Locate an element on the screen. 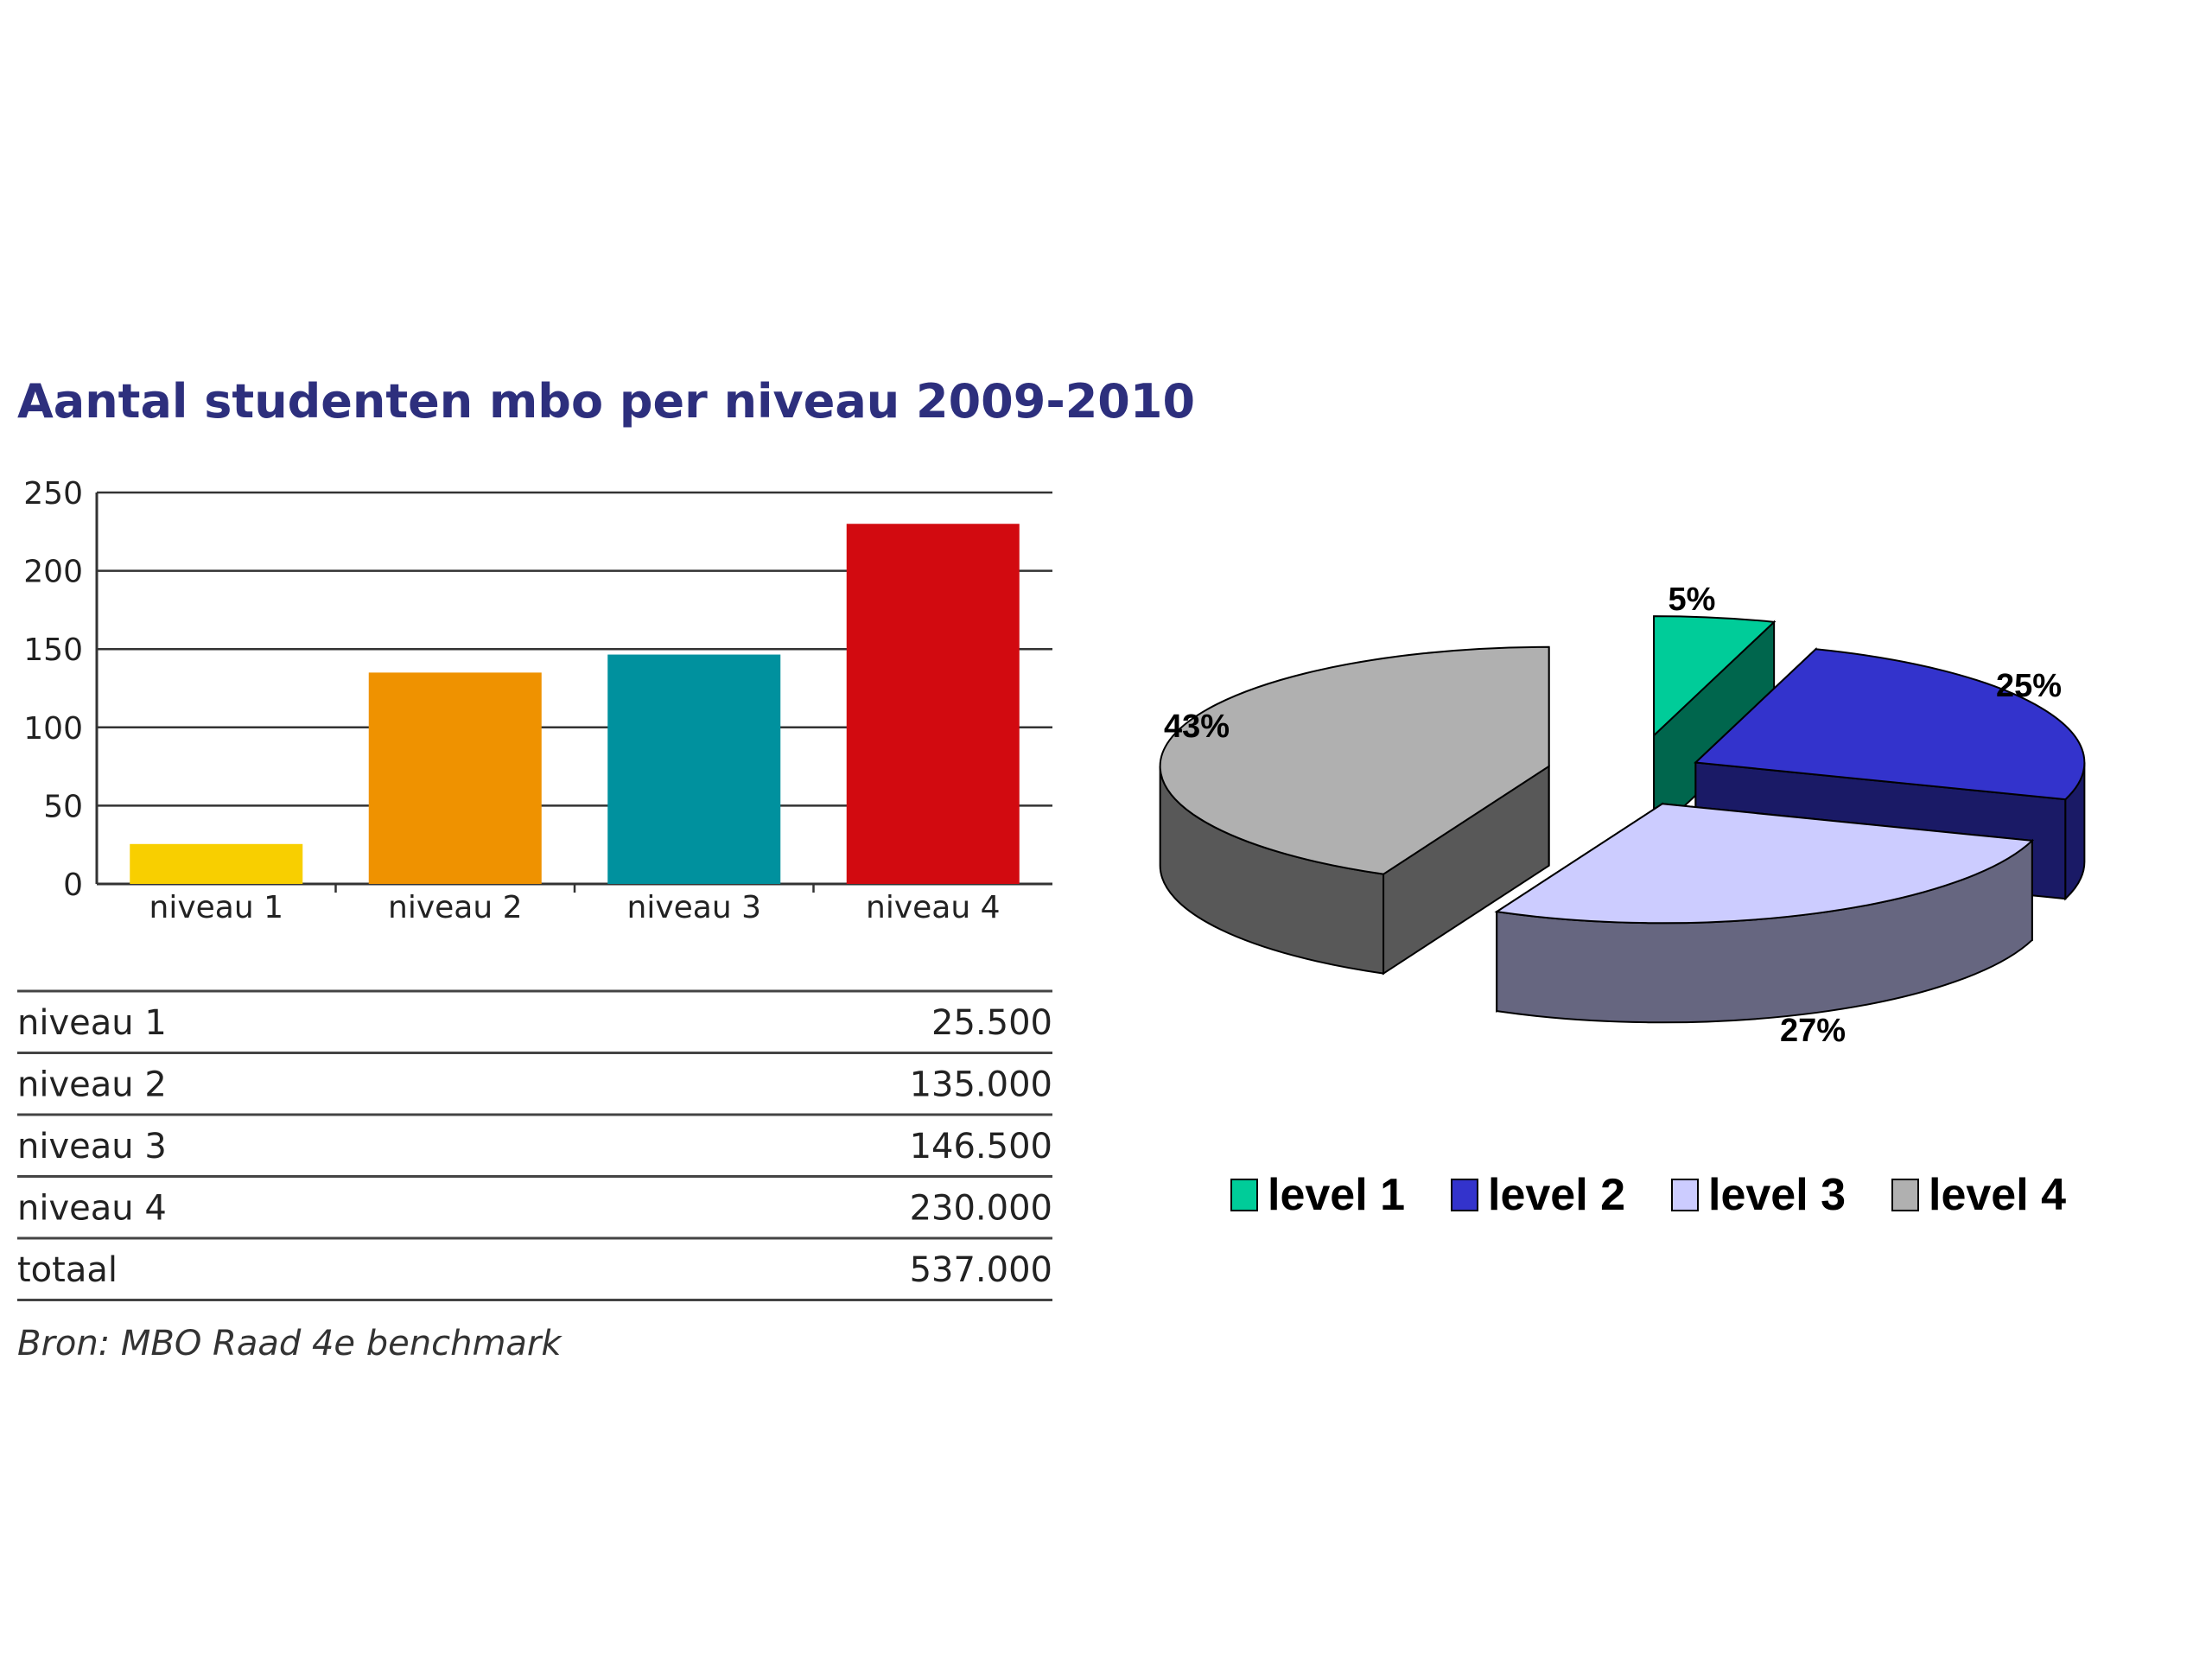 The height and width of the screenshot is (1659, 2212). legend-label: level 4 is located at coordinates (1997, 1195).